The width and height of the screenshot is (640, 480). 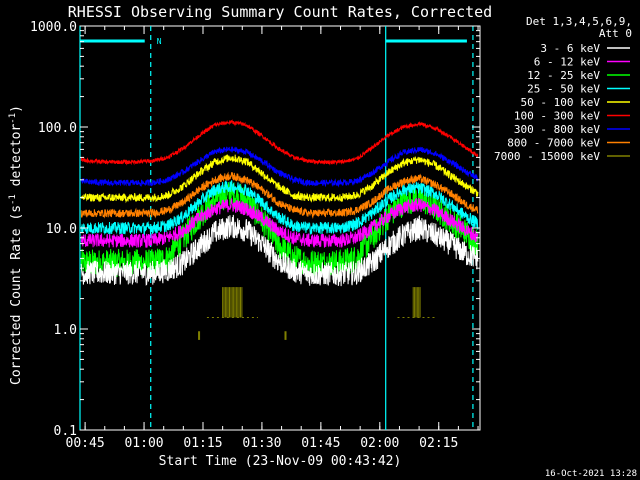 What do you see at coordinates (57, 128) in the screenshot?
I see `y-tick-label: 100.0` at bounding box center [57, 128].